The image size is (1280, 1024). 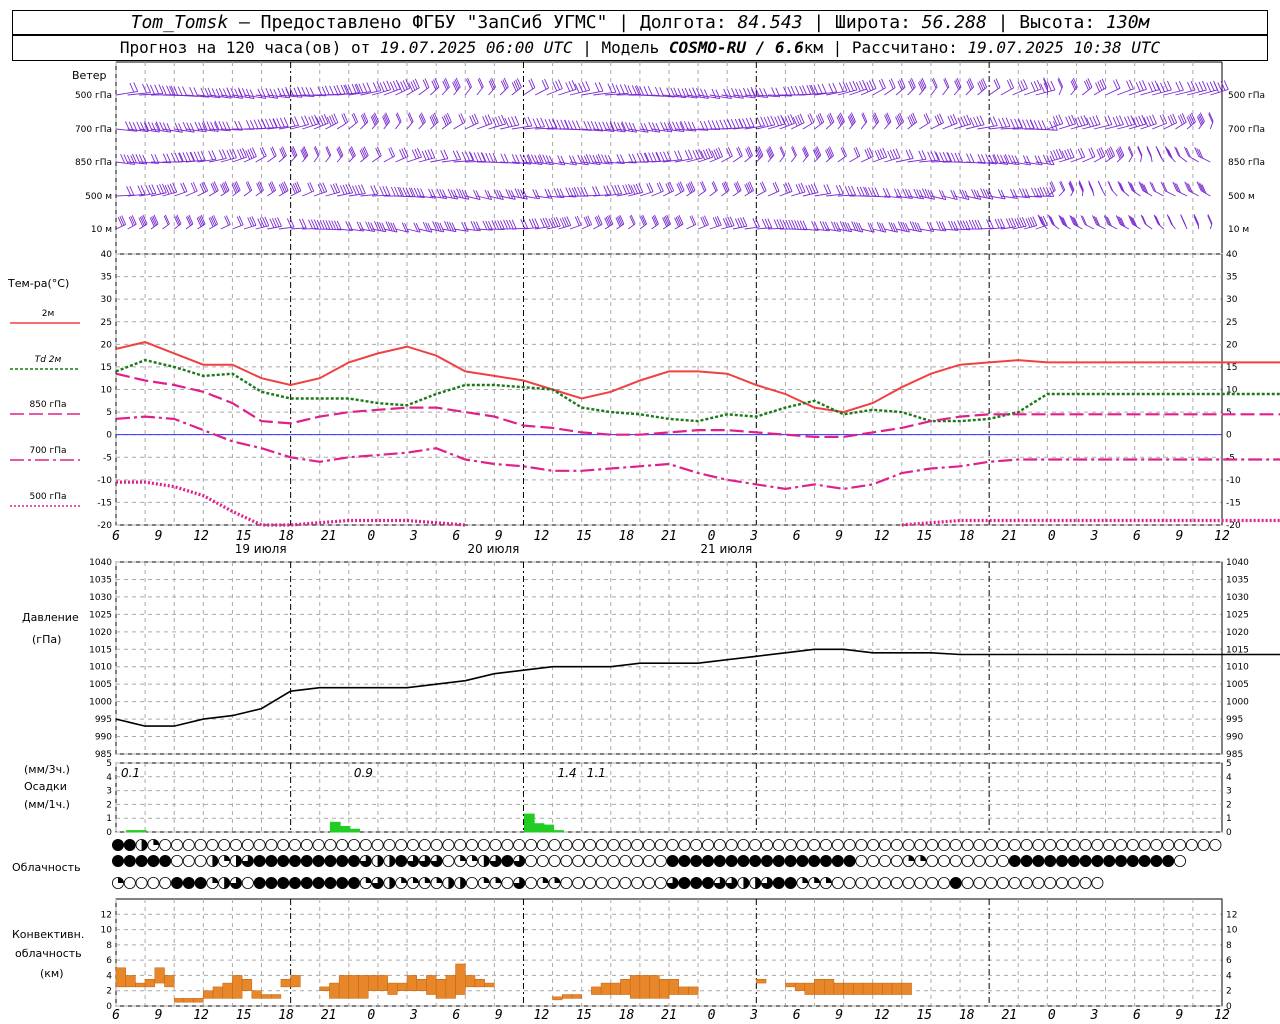 I want to click on precip-unit-top: (мм/3ч.), so click(x=47, y=769).